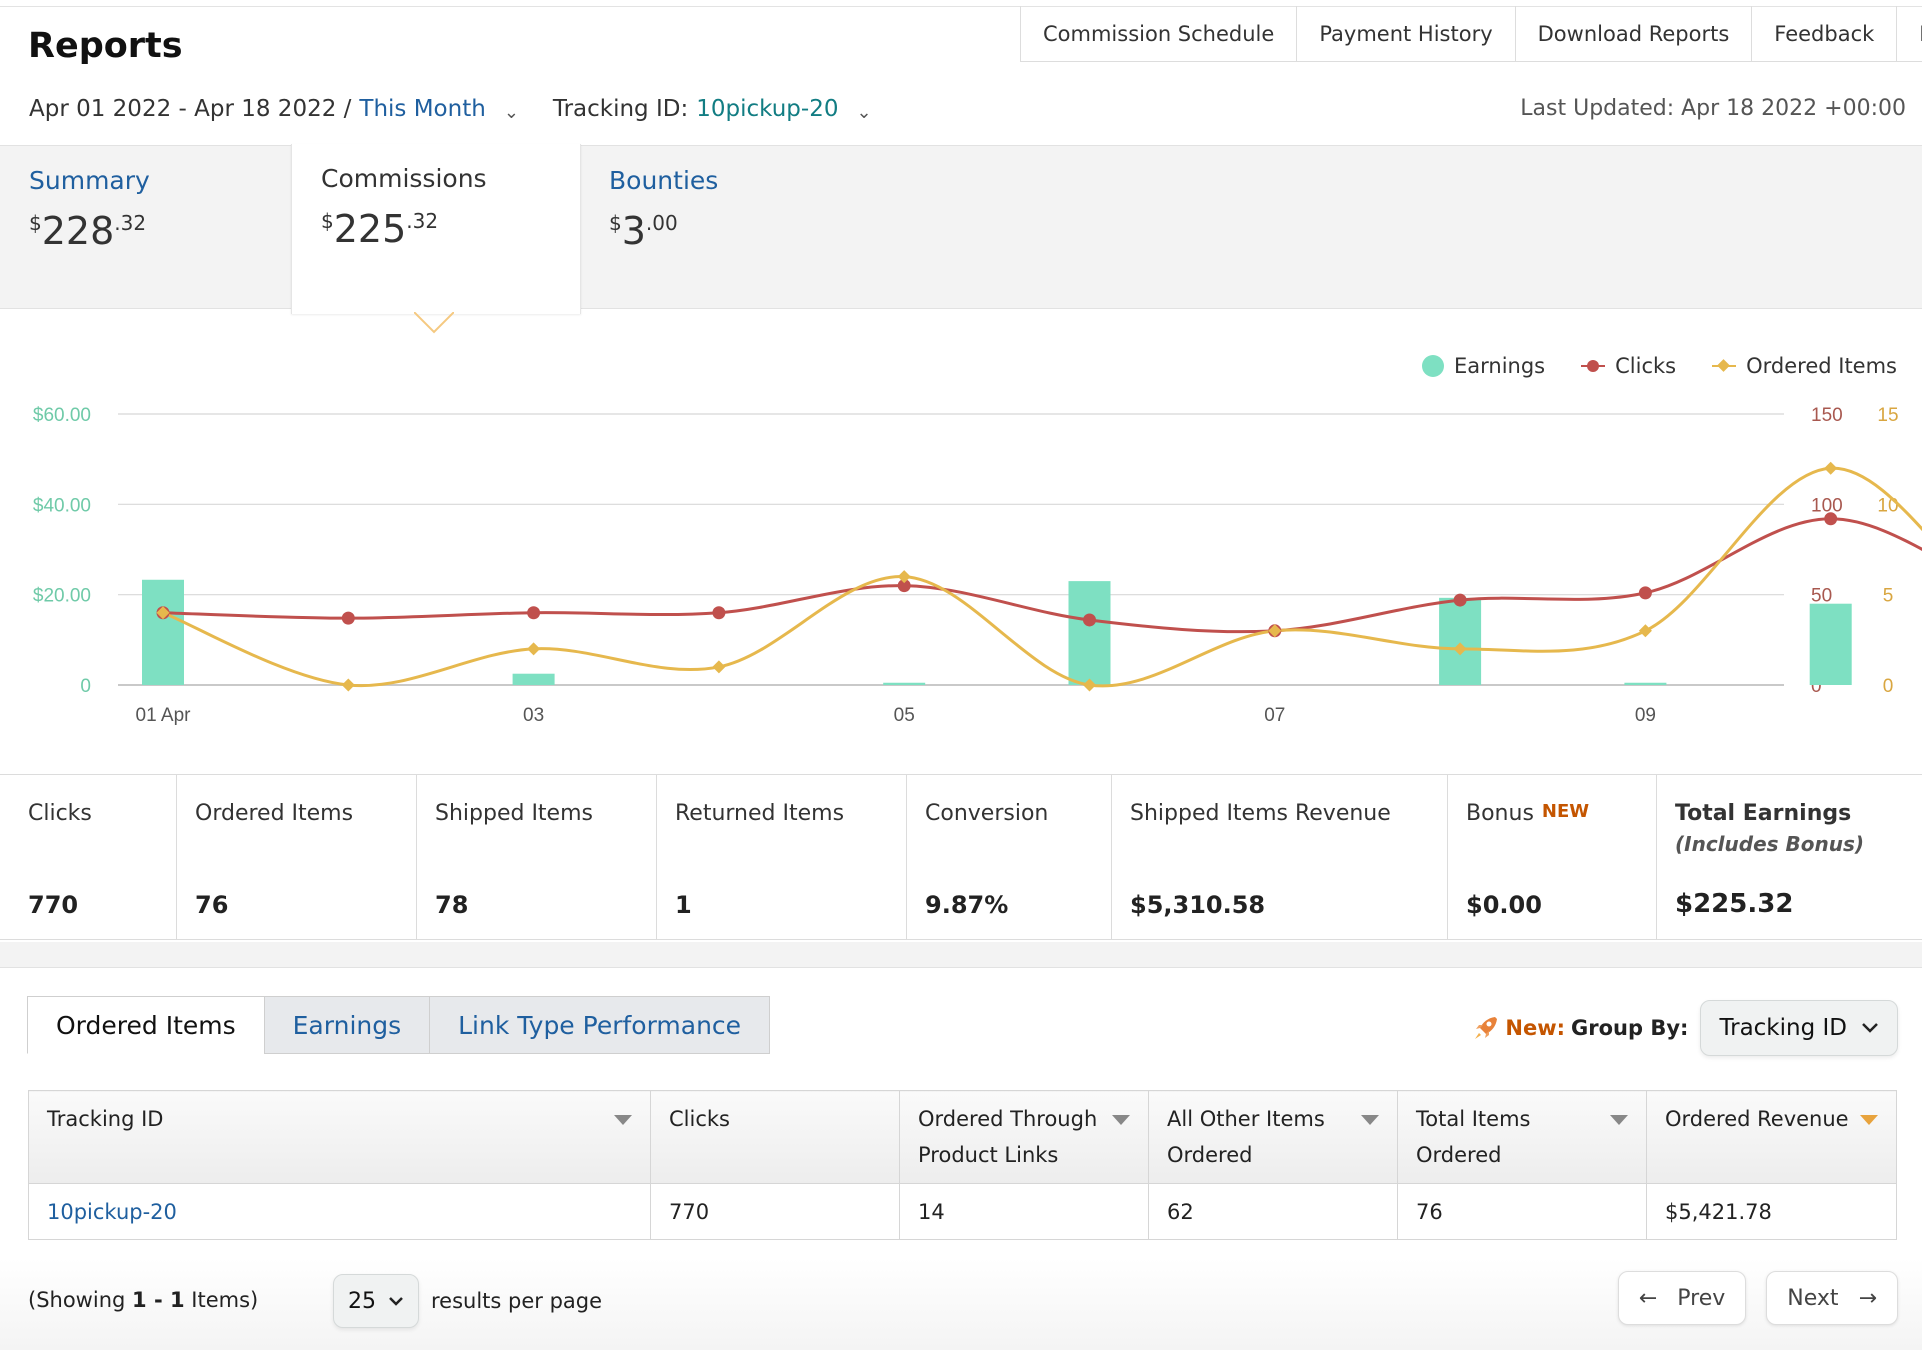  Describe the element at coordinates (146, 1025) in the screenshot. I see `tab-ordered-items: Ordered Items` at that location.